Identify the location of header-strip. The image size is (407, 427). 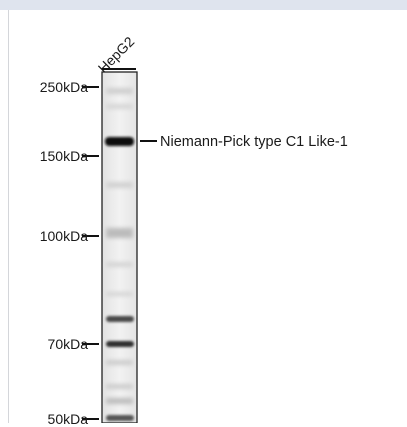
(203, 5).